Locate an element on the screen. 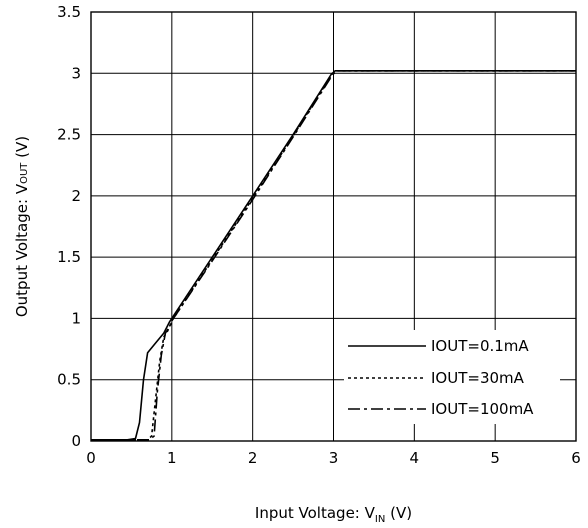  x-tick-labels: 0 1 2 3 4 5 6 is located at coordinates (333, 458).